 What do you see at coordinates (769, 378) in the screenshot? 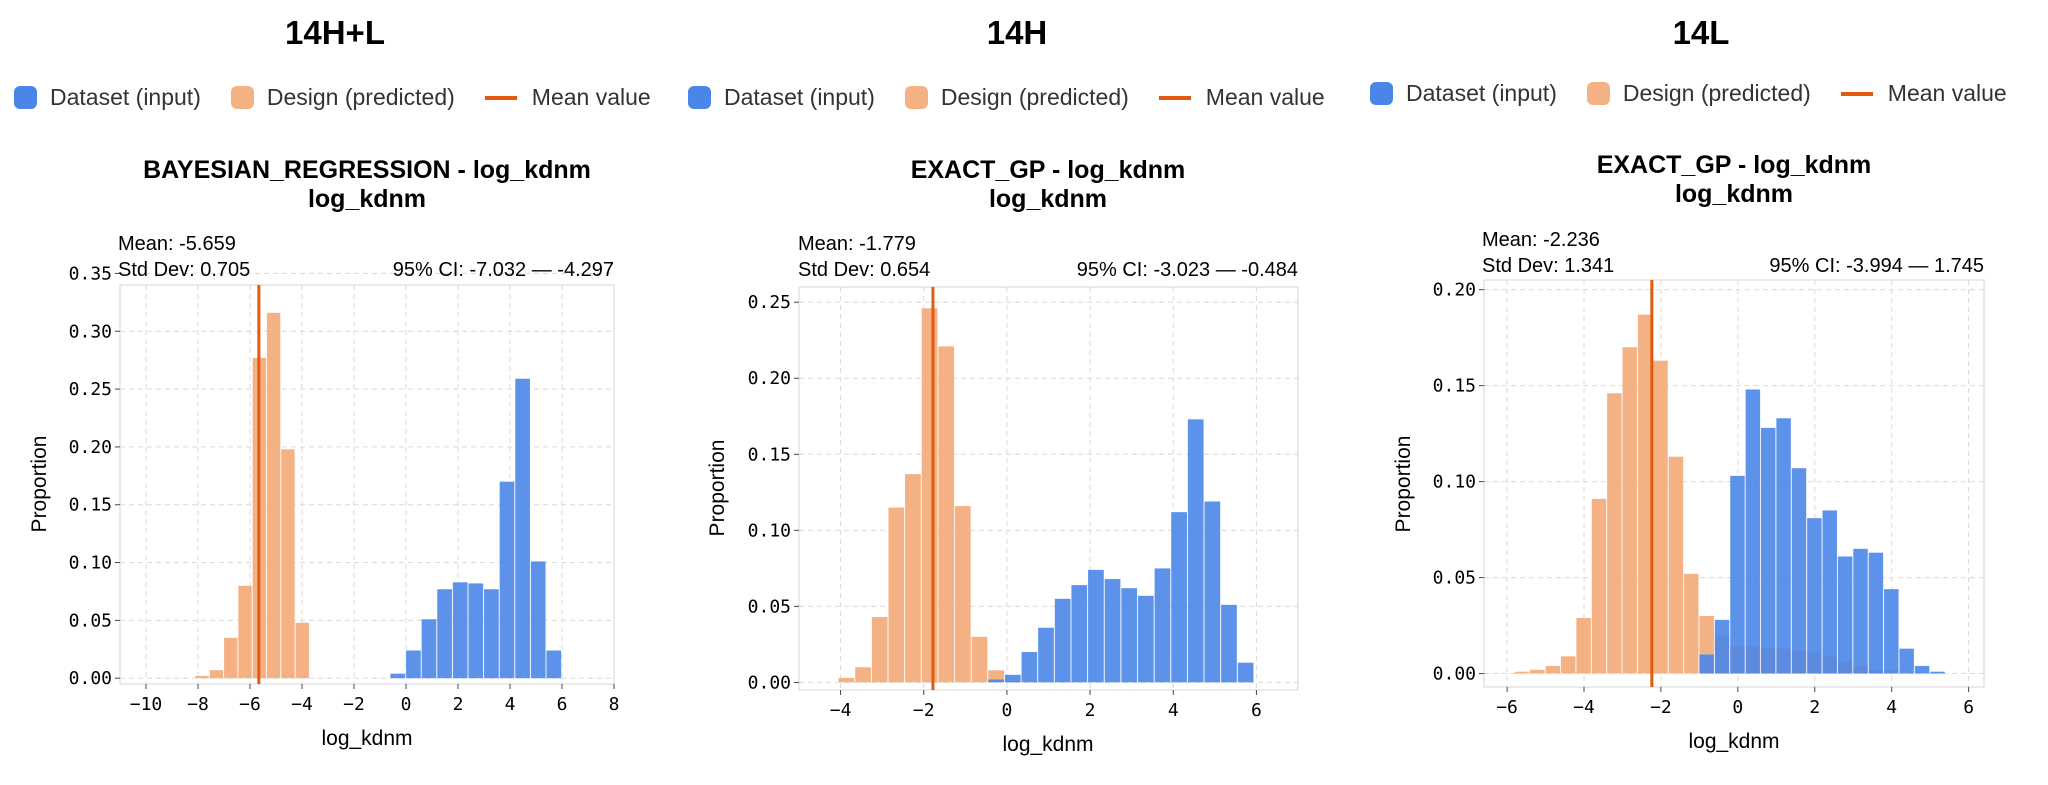
I see `y-tick-label: 0.20` at bounding box center [769, 378].